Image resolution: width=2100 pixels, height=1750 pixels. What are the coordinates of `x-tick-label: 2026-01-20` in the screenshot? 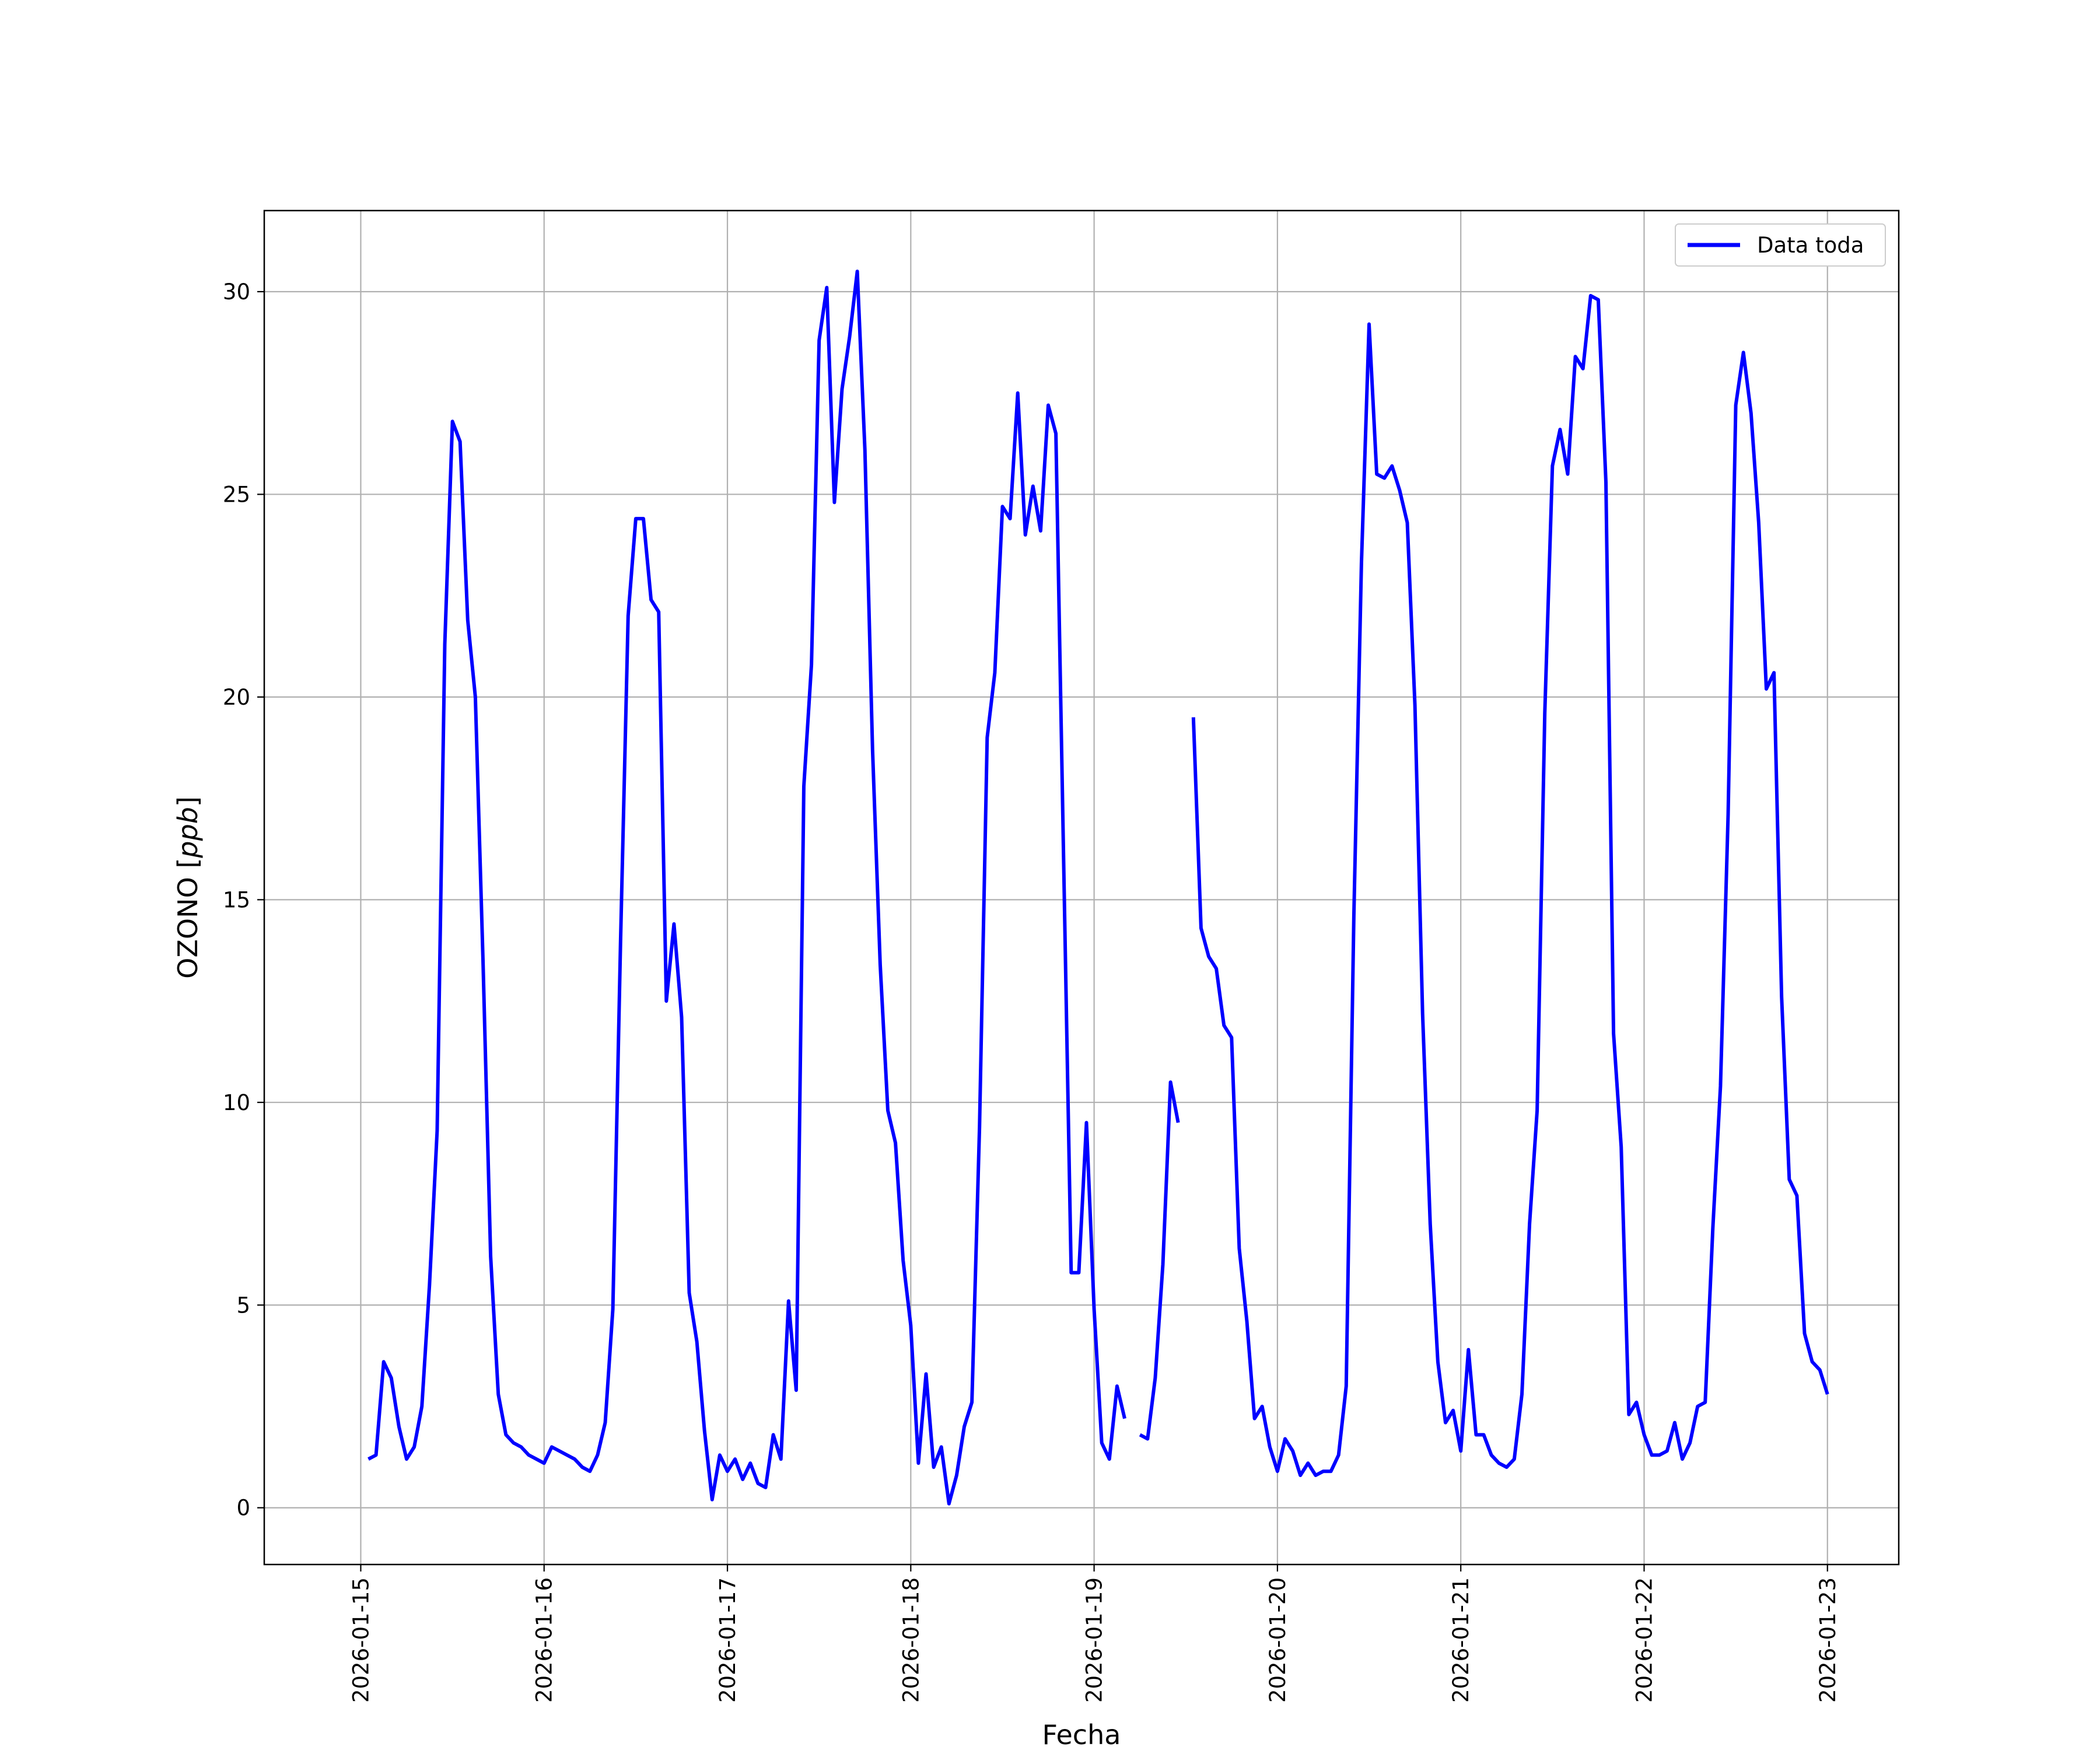 It's located at (1277, 1640).